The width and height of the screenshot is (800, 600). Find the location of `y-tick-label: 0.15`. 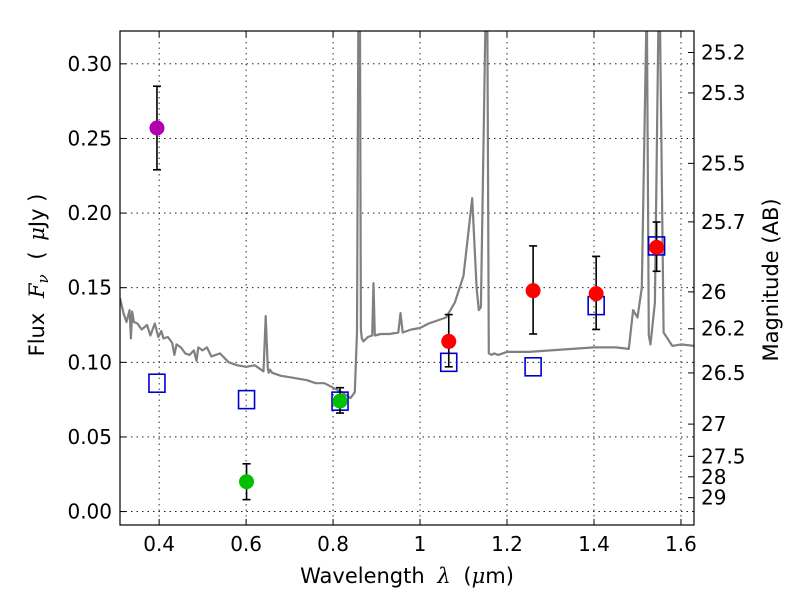

y-tick-label: 0.15 is located at coordinates (89, 288).